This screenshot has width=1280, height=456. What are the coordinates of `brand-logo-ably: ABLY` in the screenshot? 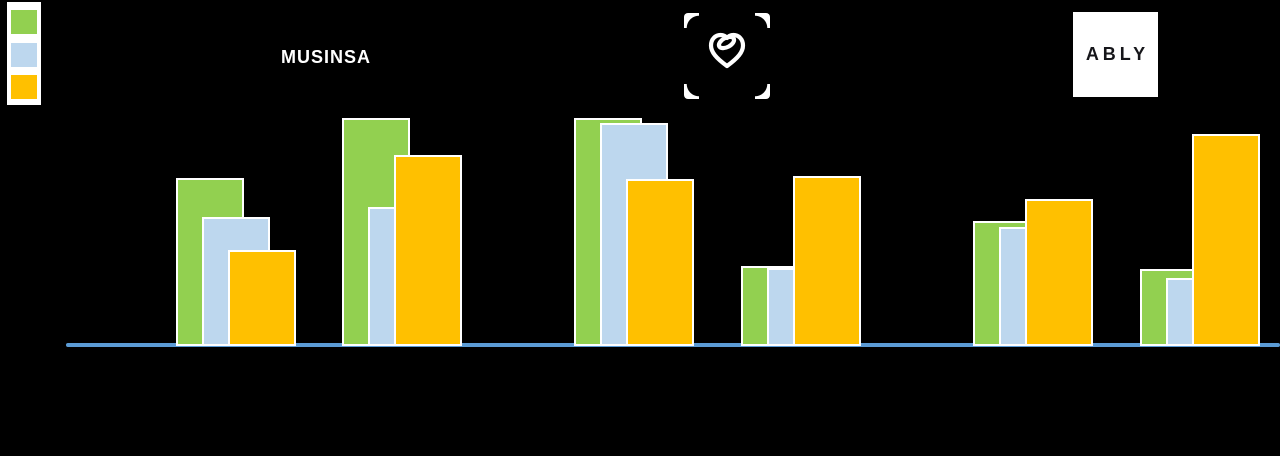 It's located at (1115, 54).